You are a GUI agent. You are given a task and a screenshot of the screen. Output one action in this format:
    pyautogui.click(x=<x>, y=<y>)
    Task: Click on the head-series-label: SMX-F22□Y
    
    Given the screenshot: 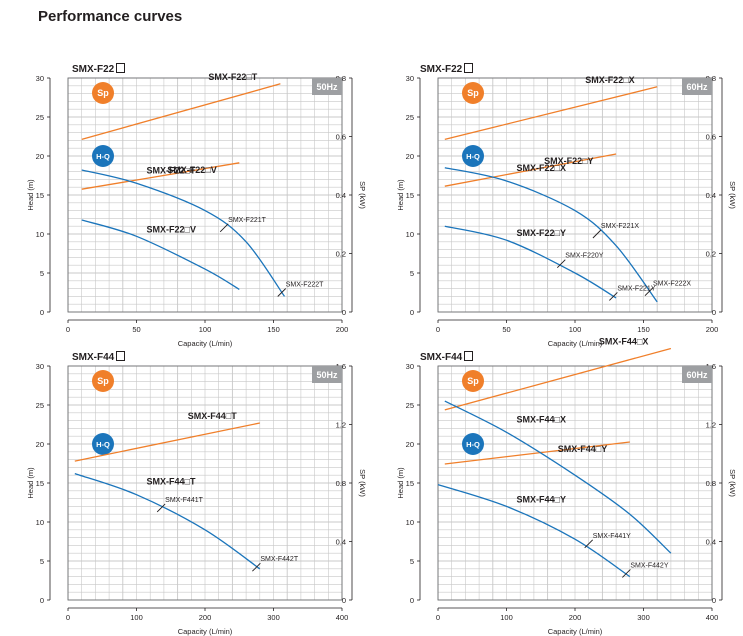 What is the action you would take?
    pyautogui.click(x=541, y=233)
    